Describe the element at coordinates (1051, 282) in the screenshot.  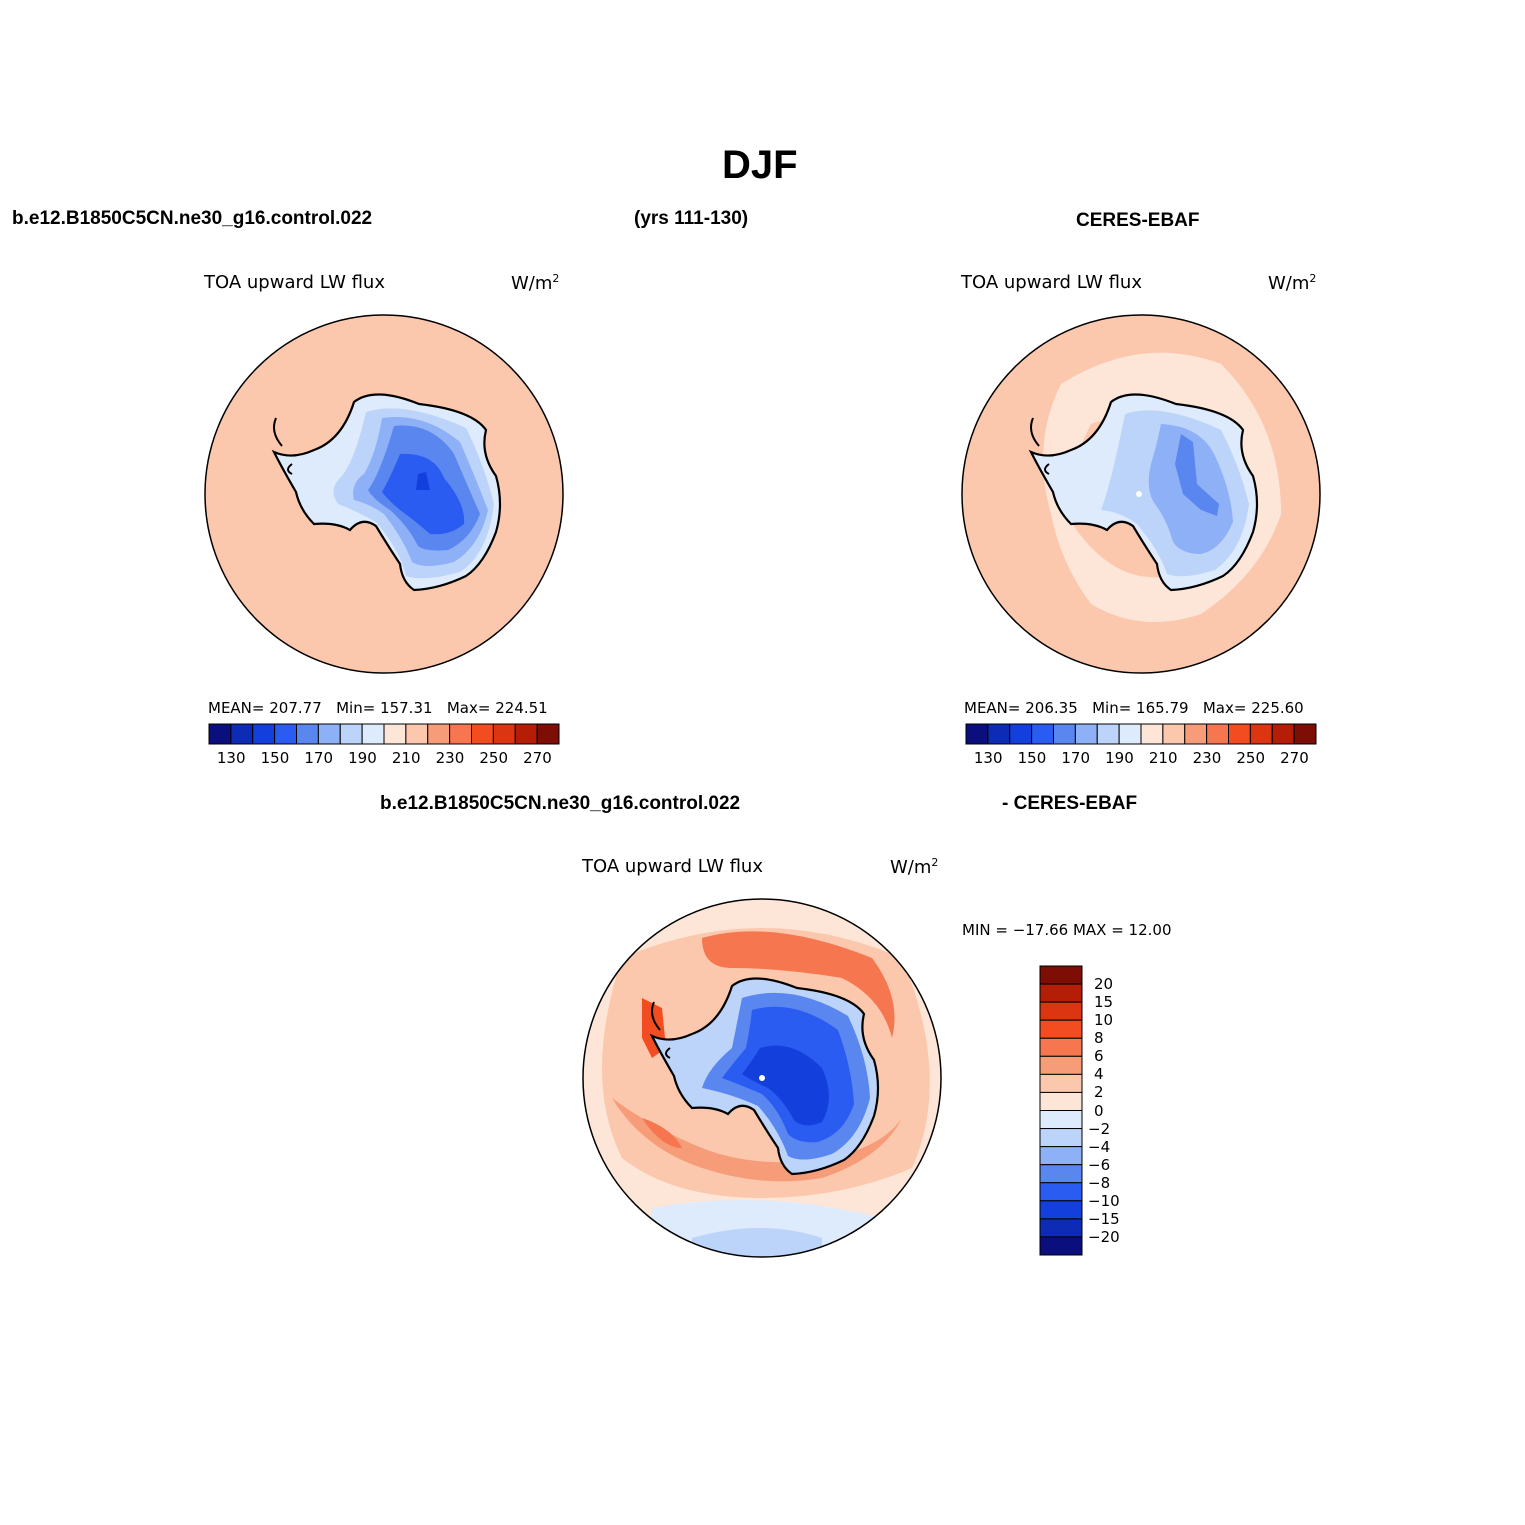
I see `obs-variable-label: TOA upward LW flux` at that location.